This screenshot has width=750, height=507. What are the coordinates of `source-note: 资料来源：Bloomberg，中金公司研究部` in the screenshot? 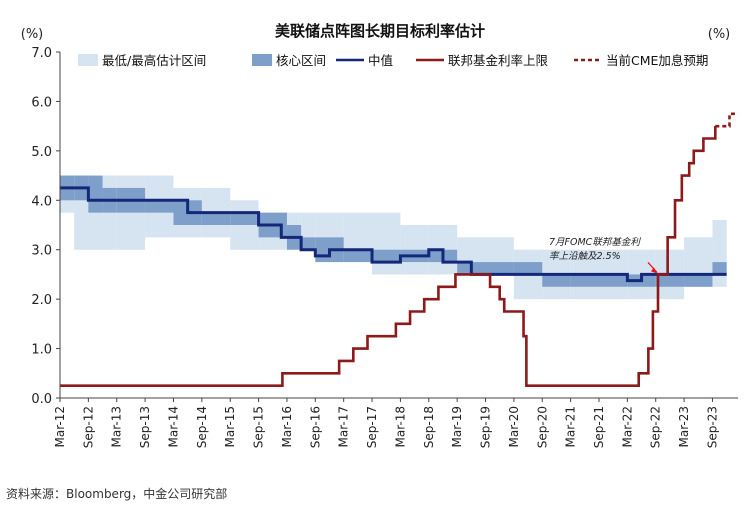 It's located at (117, 494).